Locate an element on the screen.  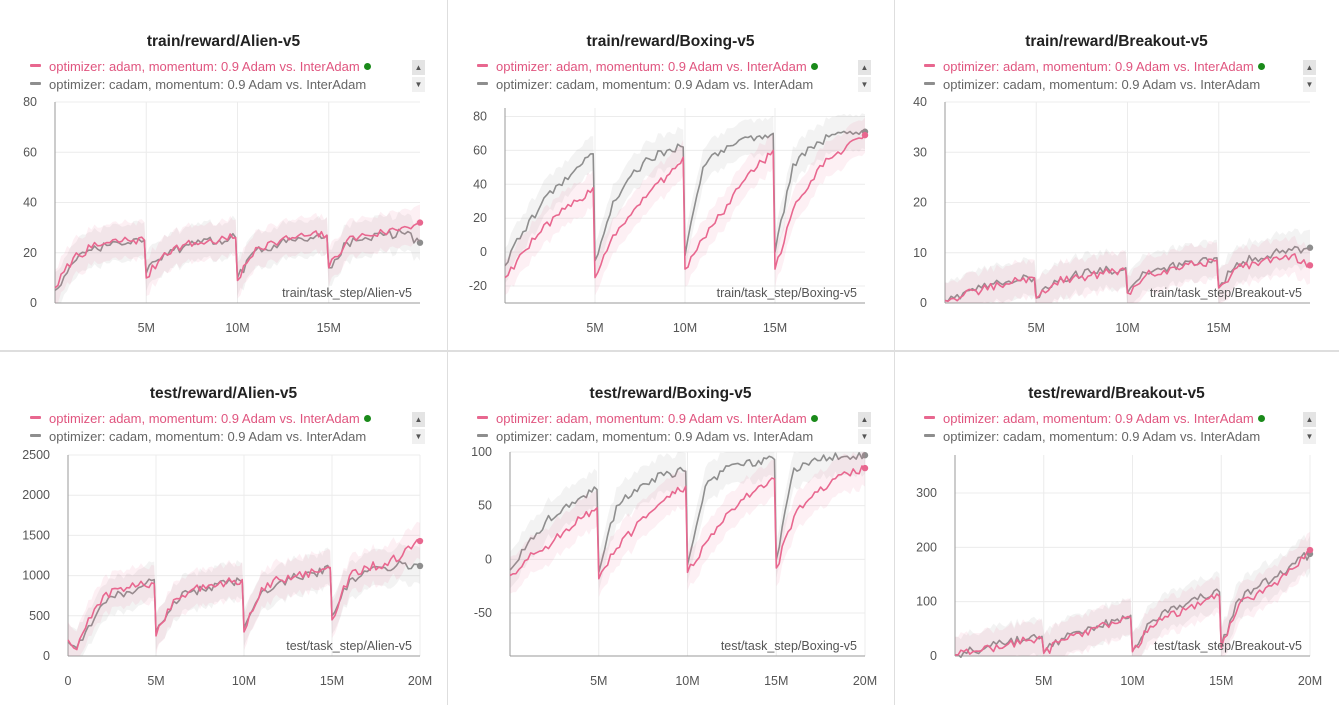
x-tick-label: 15M is located at coordinates (776, 681).